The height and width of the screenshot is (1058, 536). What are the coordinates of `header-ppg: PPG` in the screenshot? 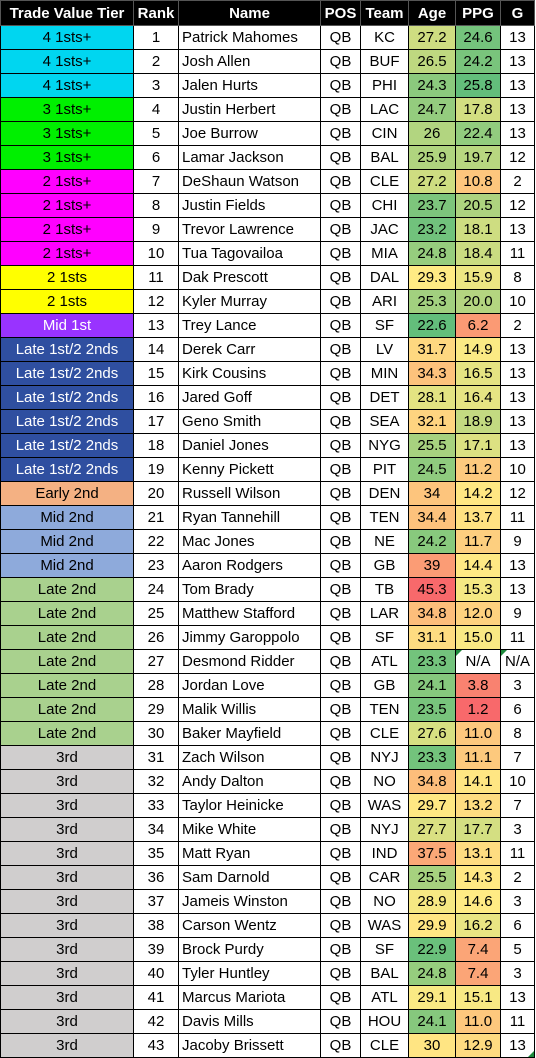 It's located at (478, 13).